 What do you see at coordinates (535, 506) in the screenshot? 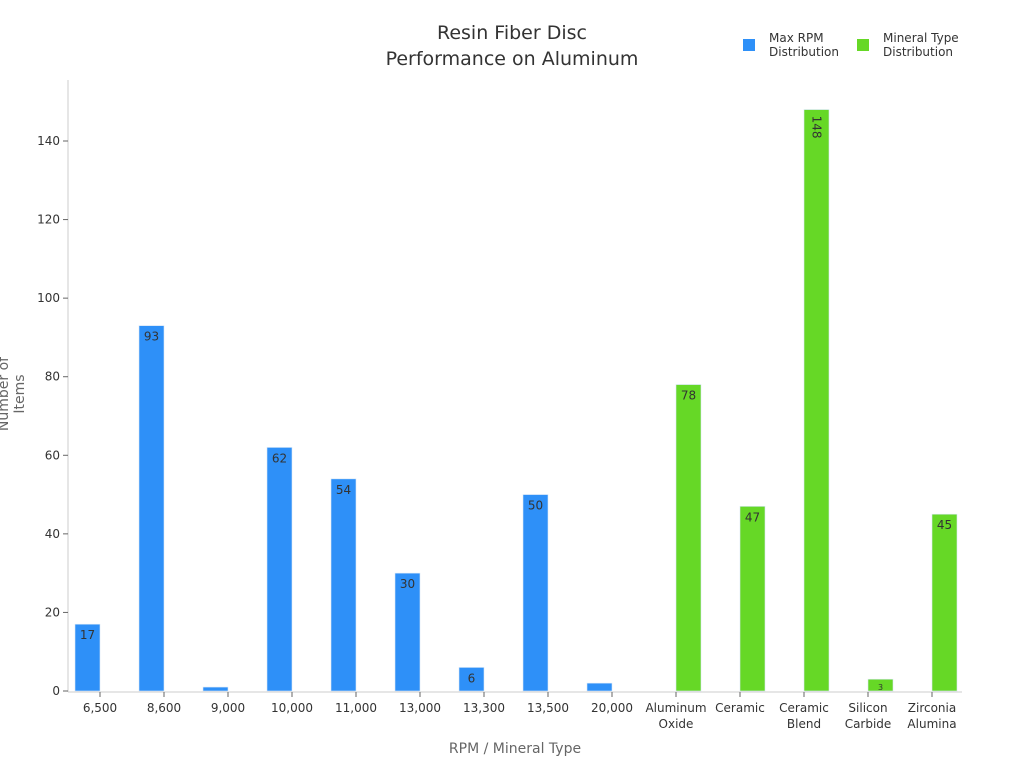
I see `bar-value-label: 50` at bounding box center [535, 506].